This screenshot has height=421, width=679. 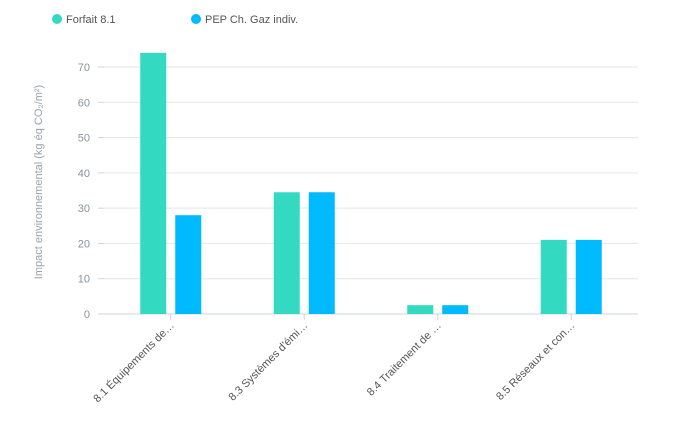 What do you see at coordinates (39, 182) in the screenshot?
I see `y-axis-label: Impact environnemental (kg éq CO₂/m²)` at bounding box center [39, 182].